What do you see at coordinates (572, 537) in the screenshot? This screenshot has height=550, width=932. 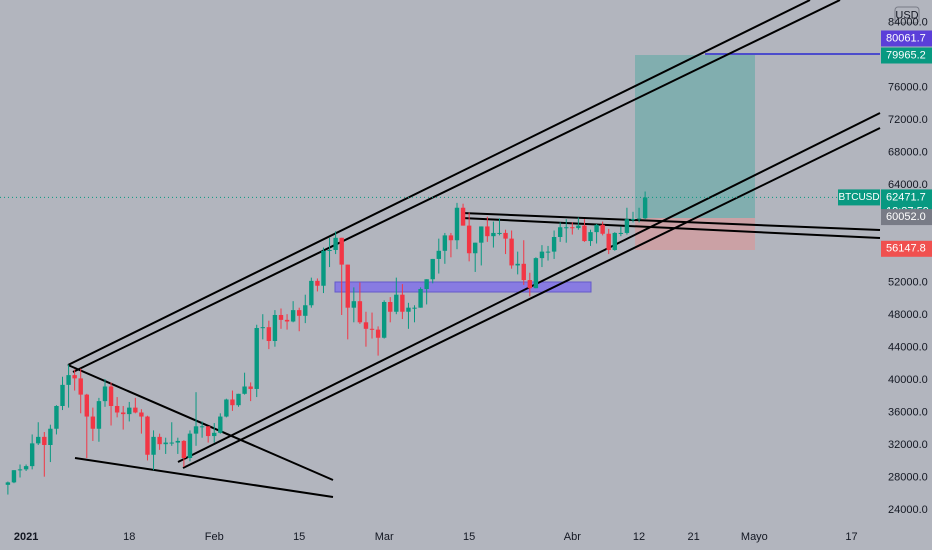 I see `x-tick-label: Abr` at bounding box center [572, 537].